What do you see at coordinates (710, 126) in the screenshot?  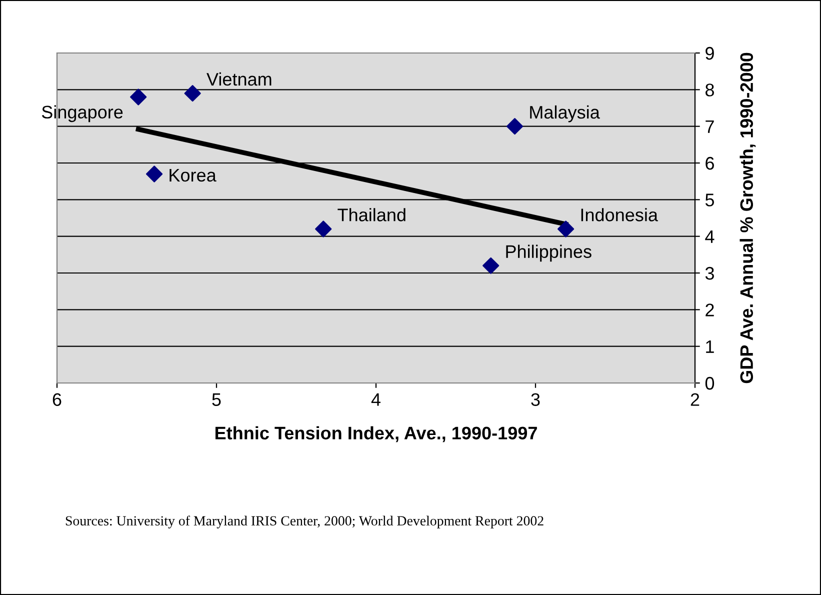 I see `y-tick-label: 7` at bounding box center [710, 126].